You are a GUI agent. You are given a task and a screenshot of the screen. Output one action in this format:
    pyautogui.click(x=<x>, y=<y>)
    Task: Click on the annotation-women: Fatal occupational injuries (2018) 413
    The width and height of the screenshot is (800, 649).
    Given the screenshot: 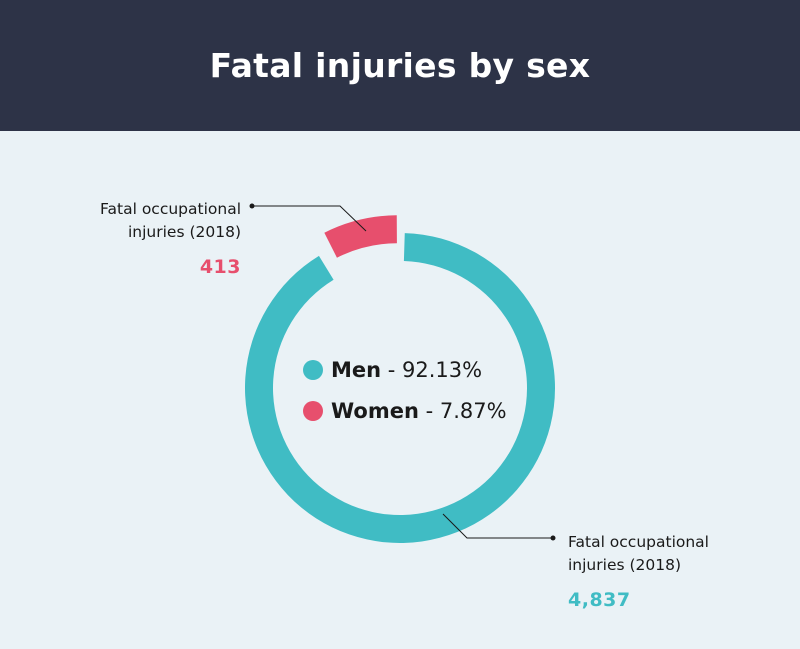 What is the action you would take?
    pyautogui.click(x=121, y=238)
    